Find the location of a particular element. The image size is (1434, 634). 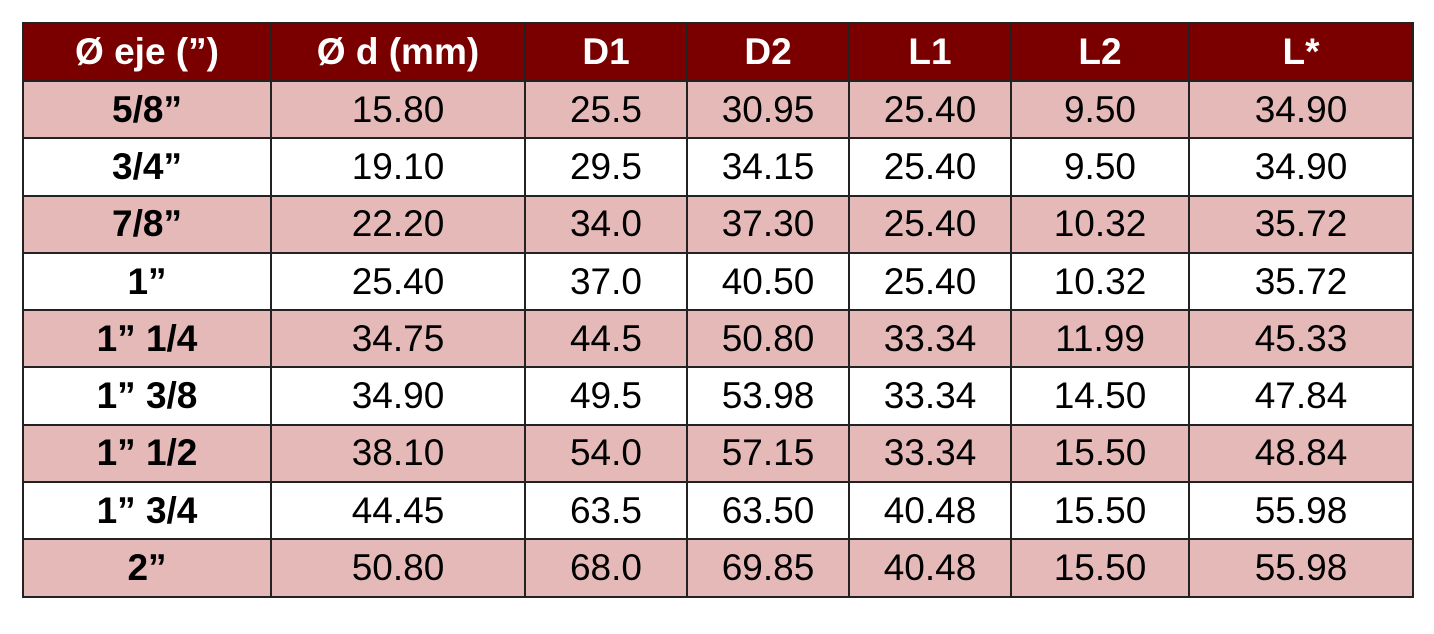

table-row: 1” 3/4 44.45 63.5 63.50 40.48 15.50 55.98 is located at coordinates (718, 511).